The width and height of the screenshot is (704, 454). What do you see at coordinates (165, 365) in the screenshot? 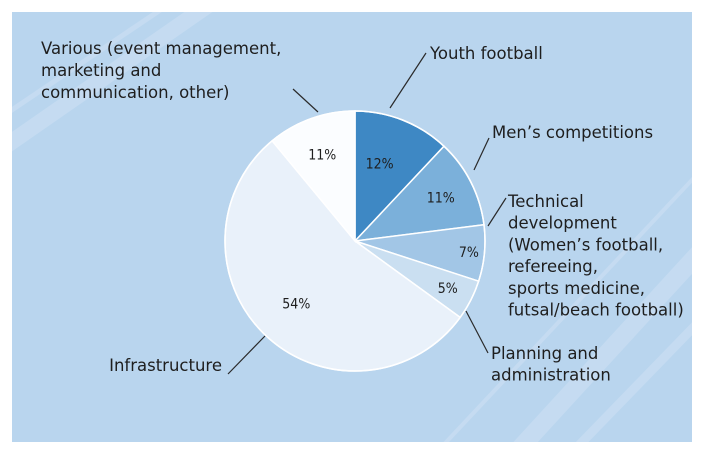
I see `slice-category-label: Infrastructure` at bounding box center [165, 365].